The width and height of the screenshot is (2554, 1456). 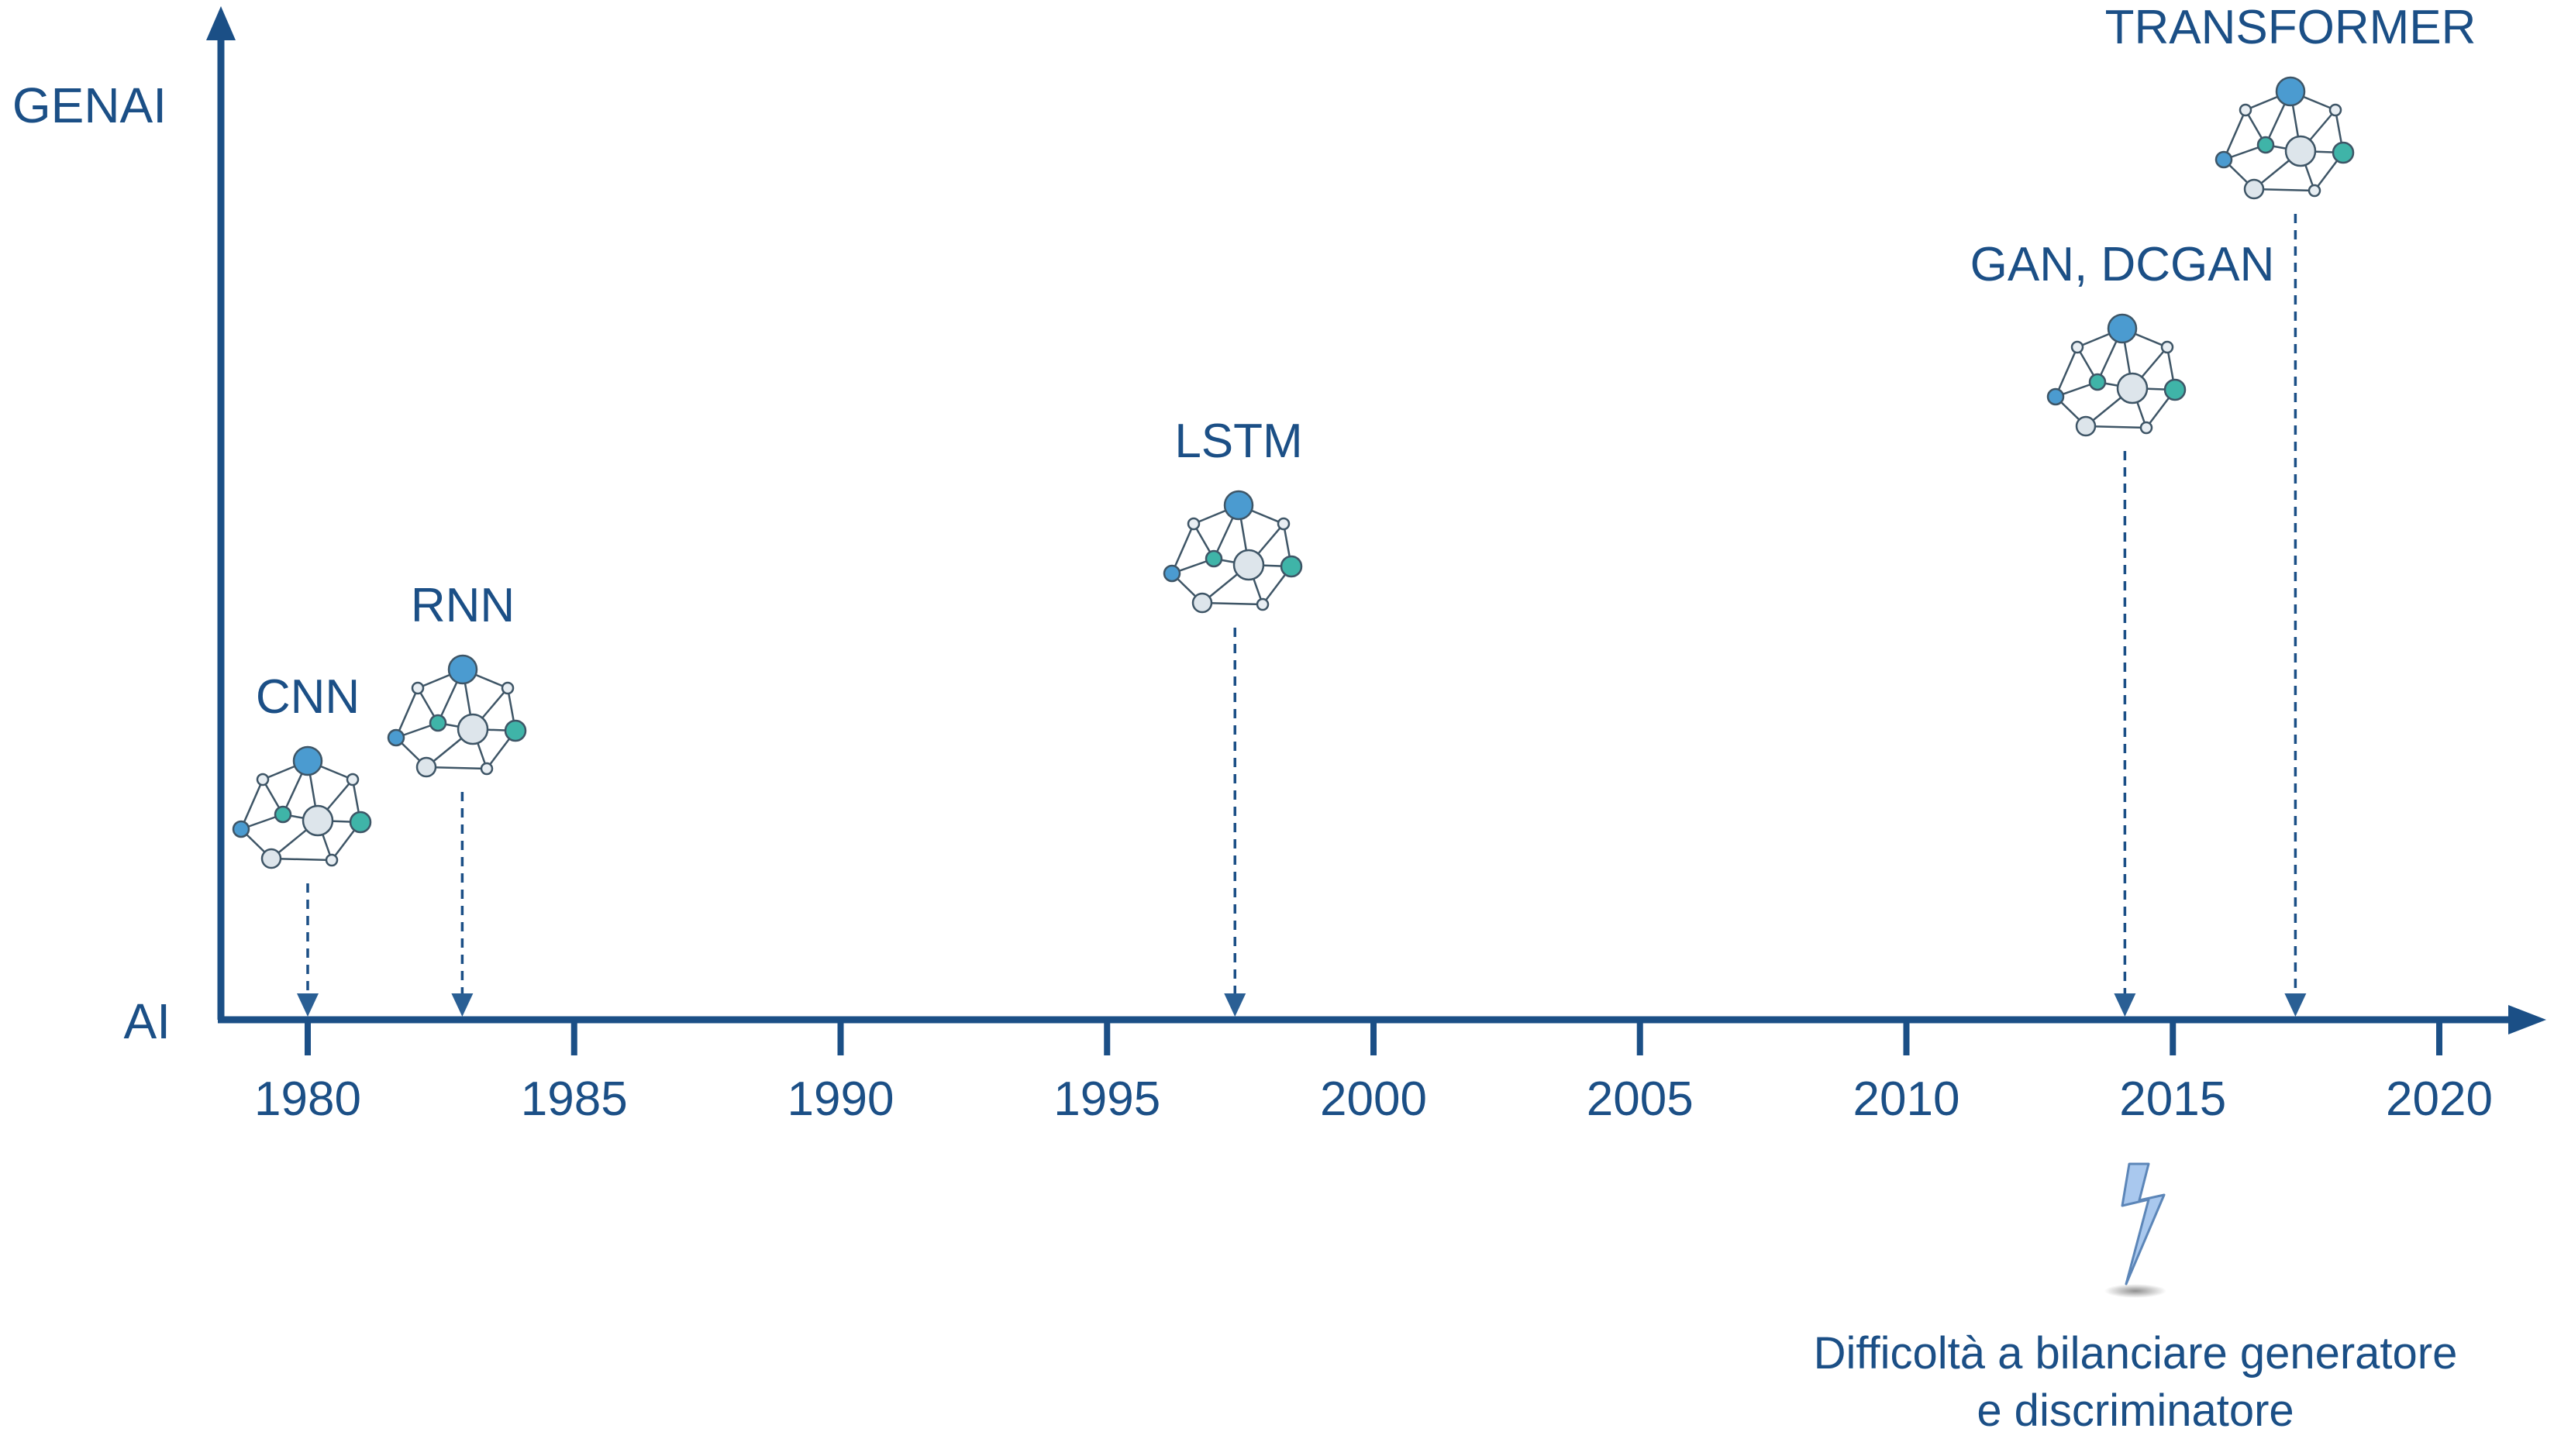 What do you see at coordinates (147, 1021) in the screenshot?
I see `y-axis-bottom-label: AI` at bounding box center [147, 1021].